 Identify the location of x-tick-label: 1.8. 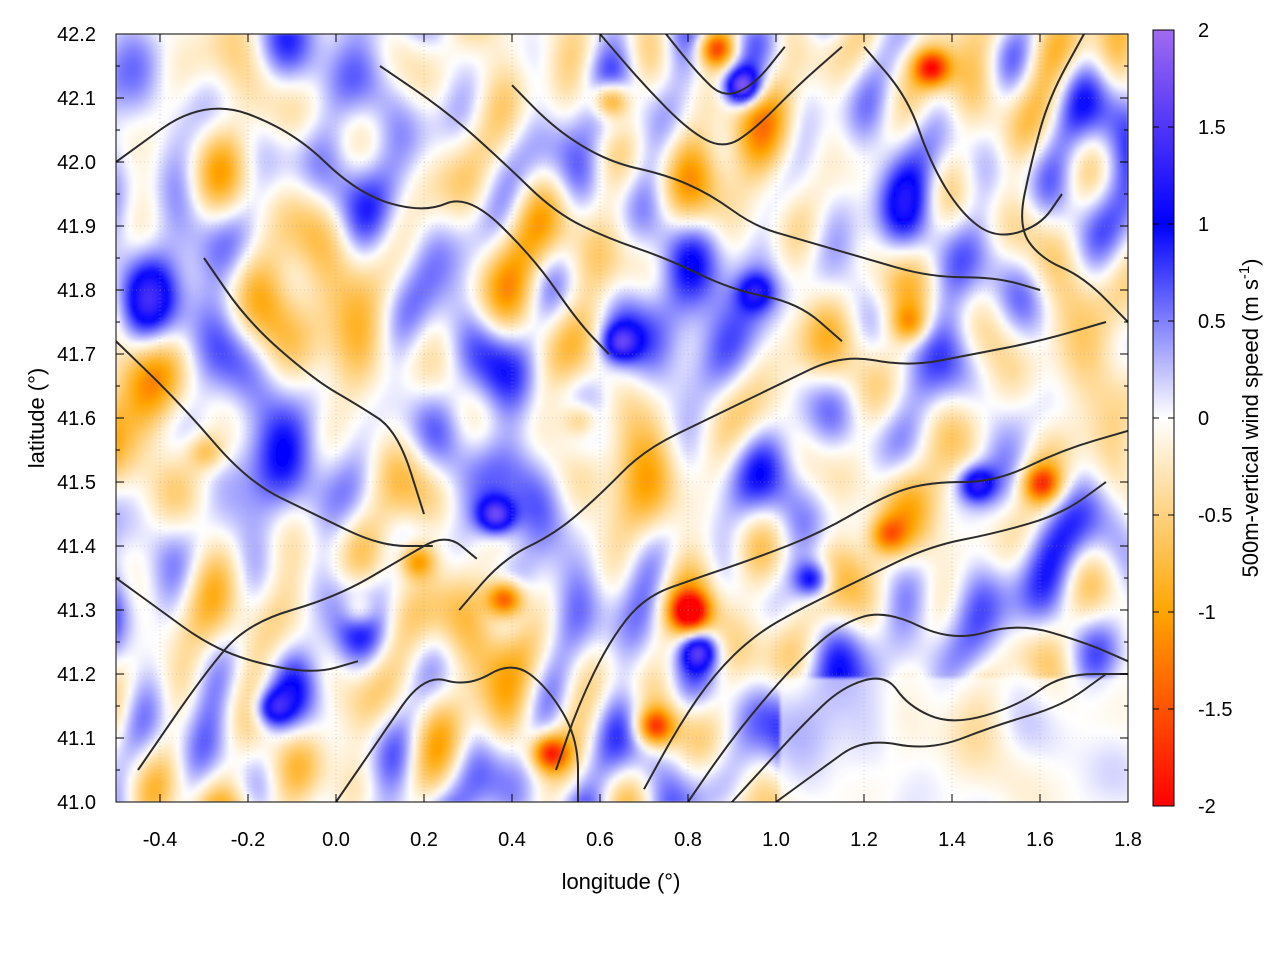
(1128, 840).